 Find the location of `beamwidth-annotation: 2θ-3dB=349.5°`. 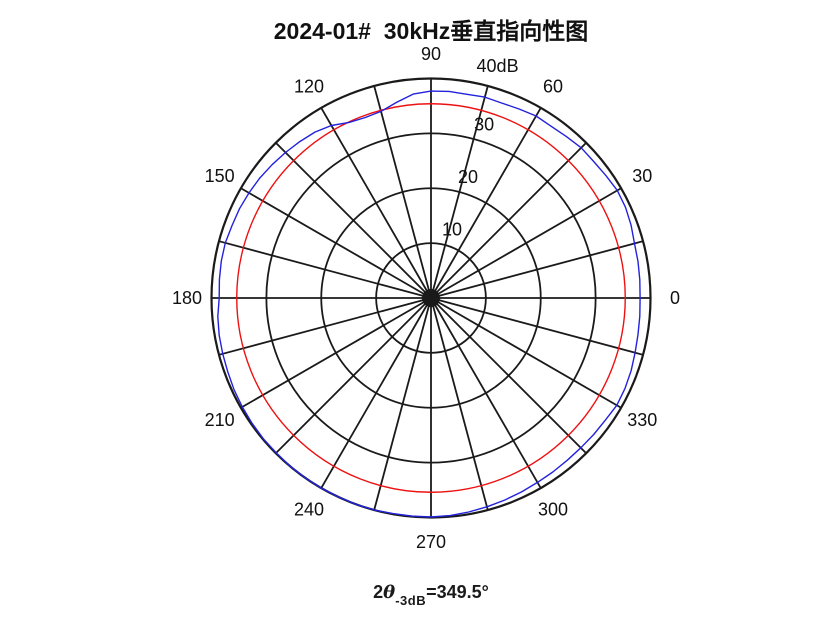

beamwidth-annotation: 2θ-3dB=349.5° is located at coordinates (431, 595).